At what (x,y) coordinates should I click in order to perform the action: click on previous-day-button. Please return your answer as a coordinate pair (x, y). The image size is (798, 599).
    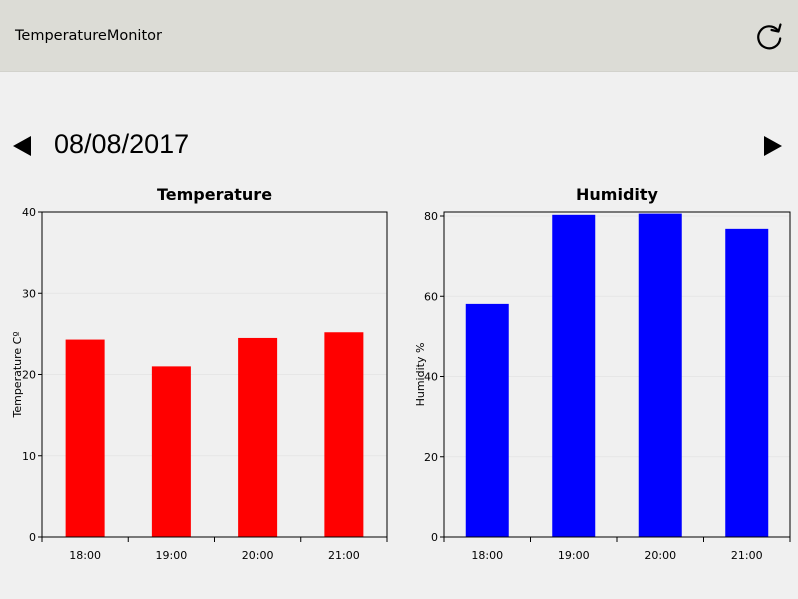
    Looking at the image, I should click on (22, 146).